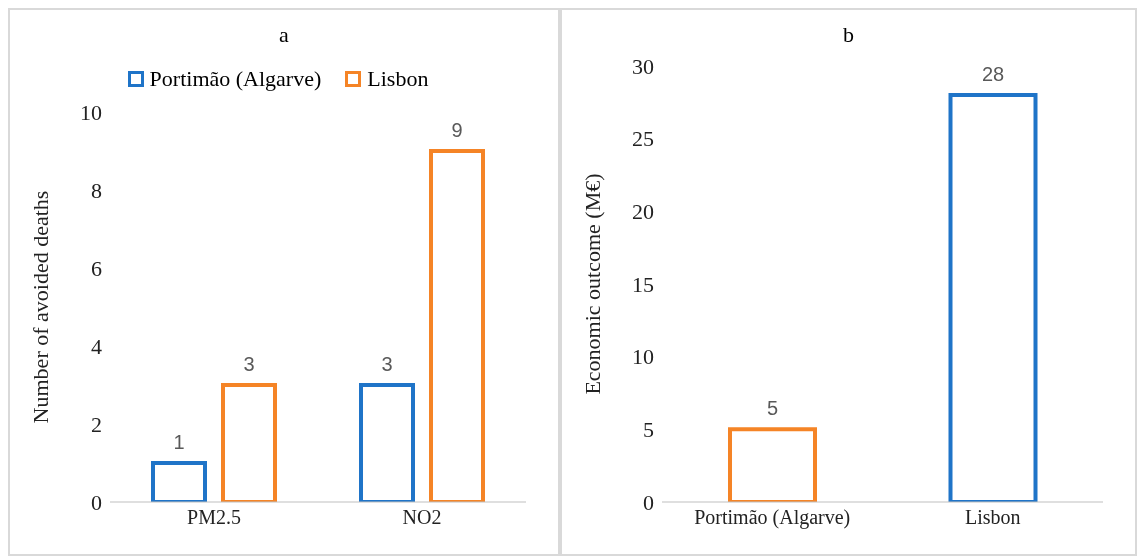  What do you see at coordinates (179, 442) in the screenshot?
I see `data-label: 1` at bounding box center [179, 442].